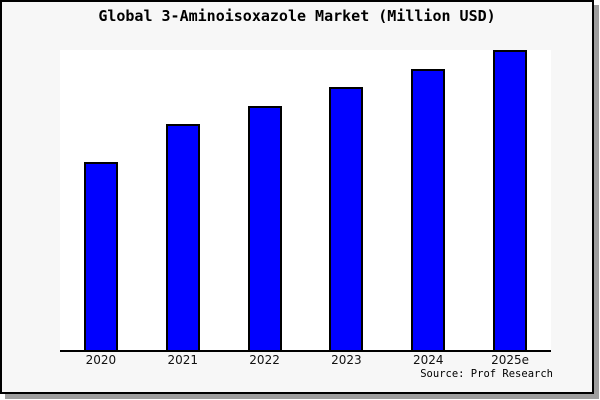 This screenshot has height=400, width=600. Describe the element at coordinates (264, 228) in the screenshot. I see `bar-2022` at that location.